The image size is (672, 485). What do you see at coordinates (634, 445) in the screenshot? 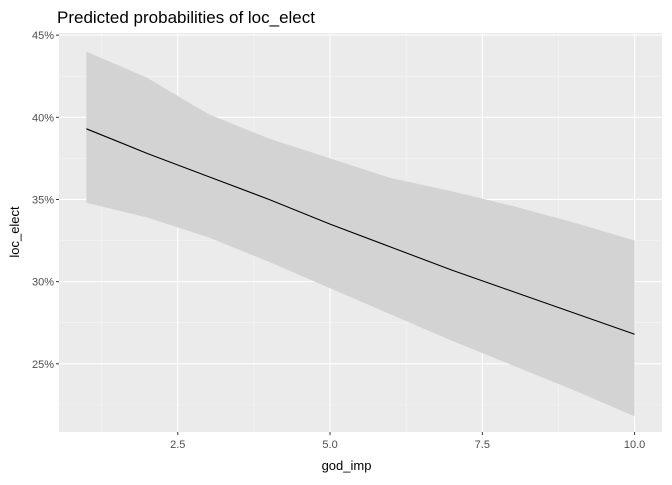
I see `x-tick-label: 10.0` at bounding box center [634, 445].